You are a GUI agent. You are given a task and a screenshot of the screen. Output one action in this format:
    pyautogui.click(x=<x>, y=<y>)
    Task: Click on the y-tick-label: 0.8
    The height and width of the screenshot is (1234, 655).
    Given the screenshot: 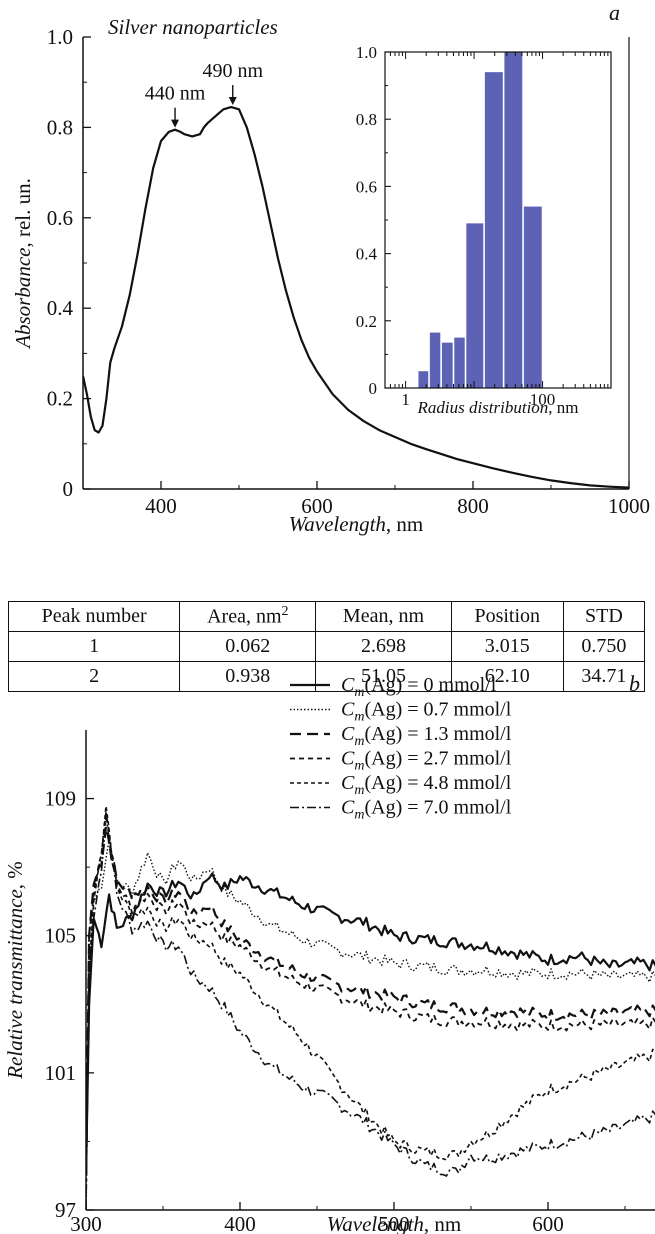 What is the action you would take?
    pyautogui.click(x=60, y=127)
    